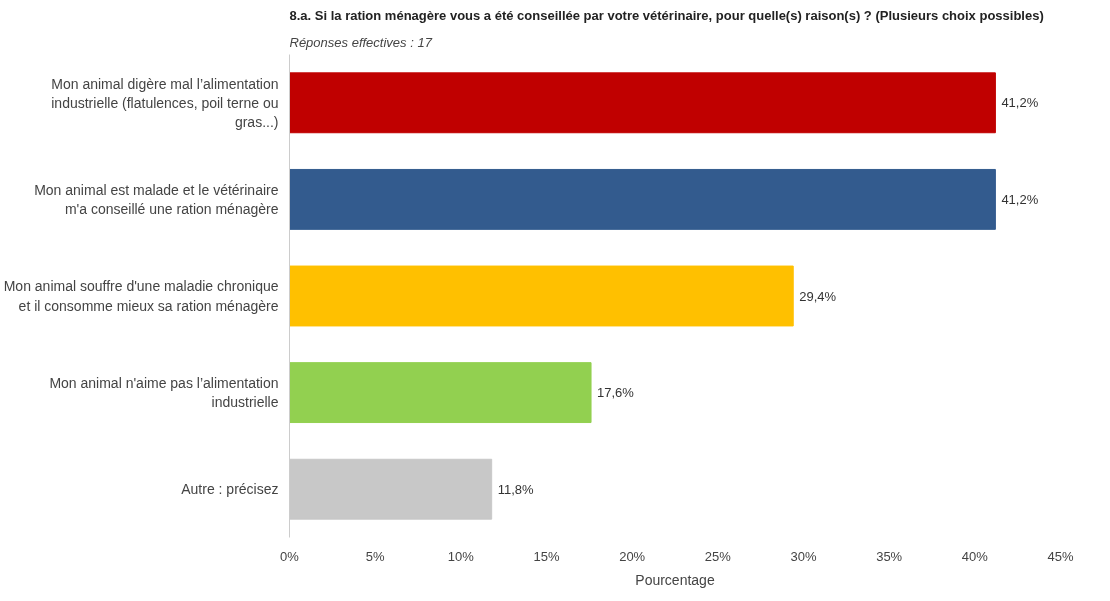  Describe the element at coordinates (975, 556) in the screenshot. I see `x-tick-label: 40%` at that location.